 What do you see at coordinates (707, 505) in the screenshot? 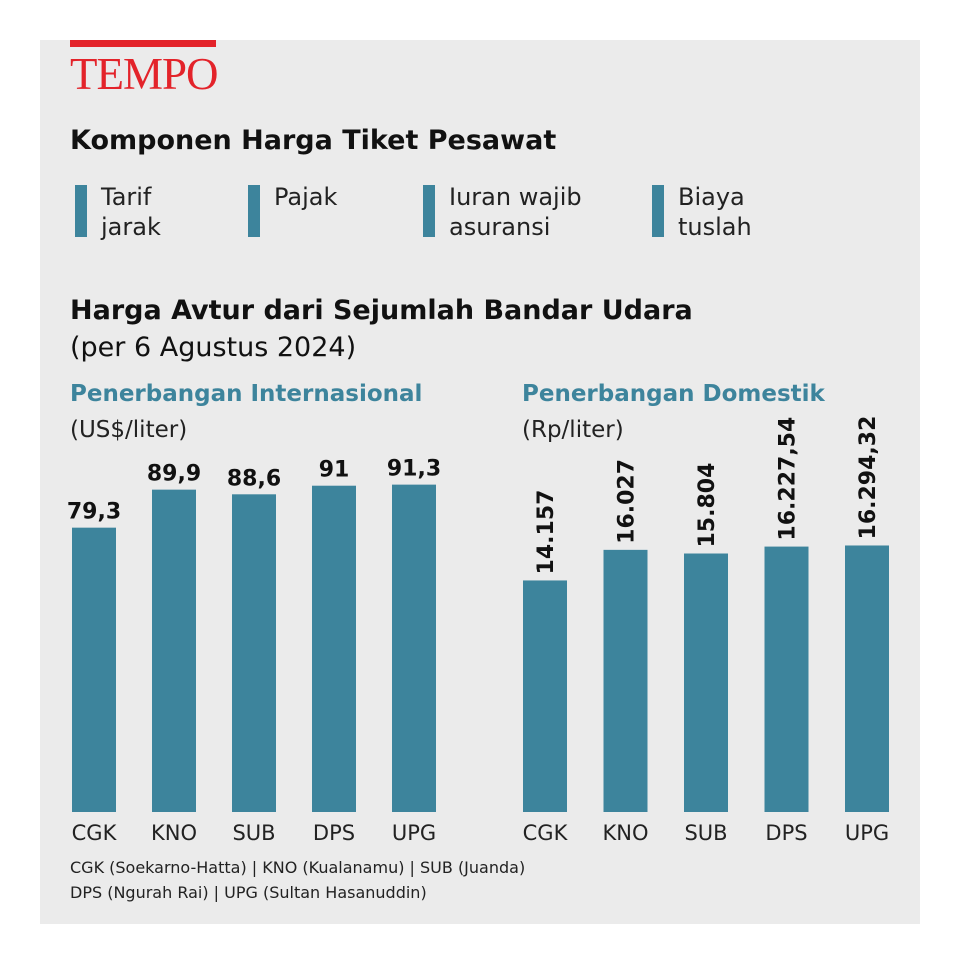
I see `domestic-value-label-sub: 15.804` at bounding box center [707, 505].